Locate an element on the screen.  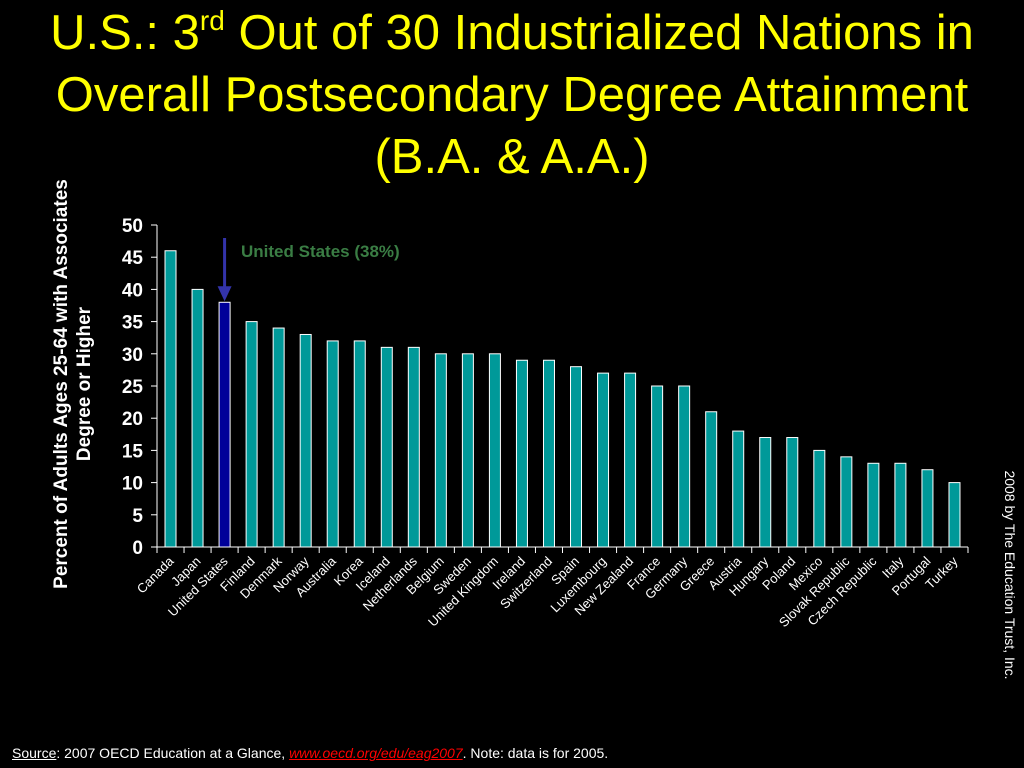
bar-portugal is located at coordinates (927, 508).